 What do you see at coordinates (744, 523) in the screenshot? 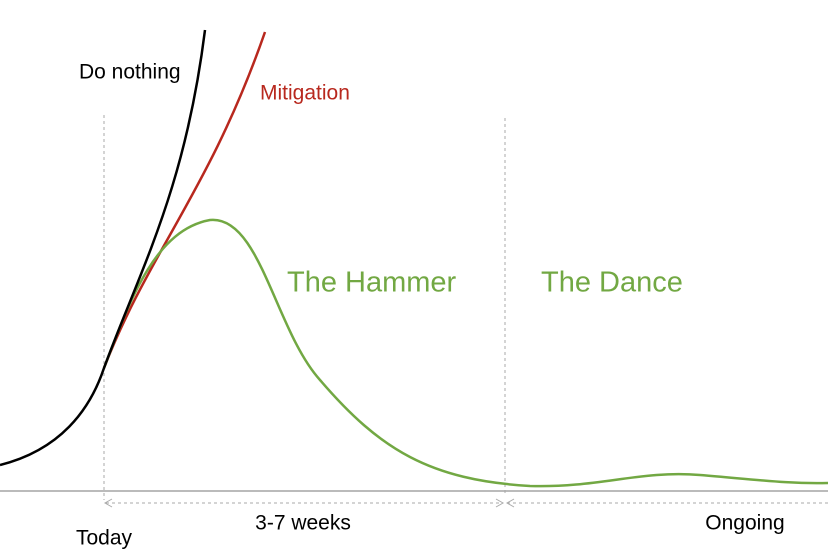
I see `ongoing-label: Ongoing` at bounding box center [744, 523].